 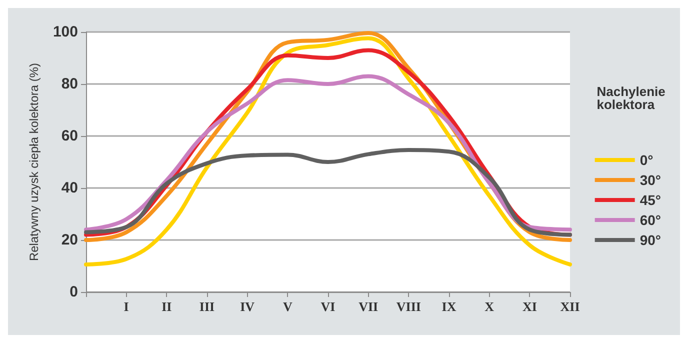 What do you see at coordinates (650, 180) in the screenshot?
I see `legend-label: 30°` at bounding box center [650, 180].